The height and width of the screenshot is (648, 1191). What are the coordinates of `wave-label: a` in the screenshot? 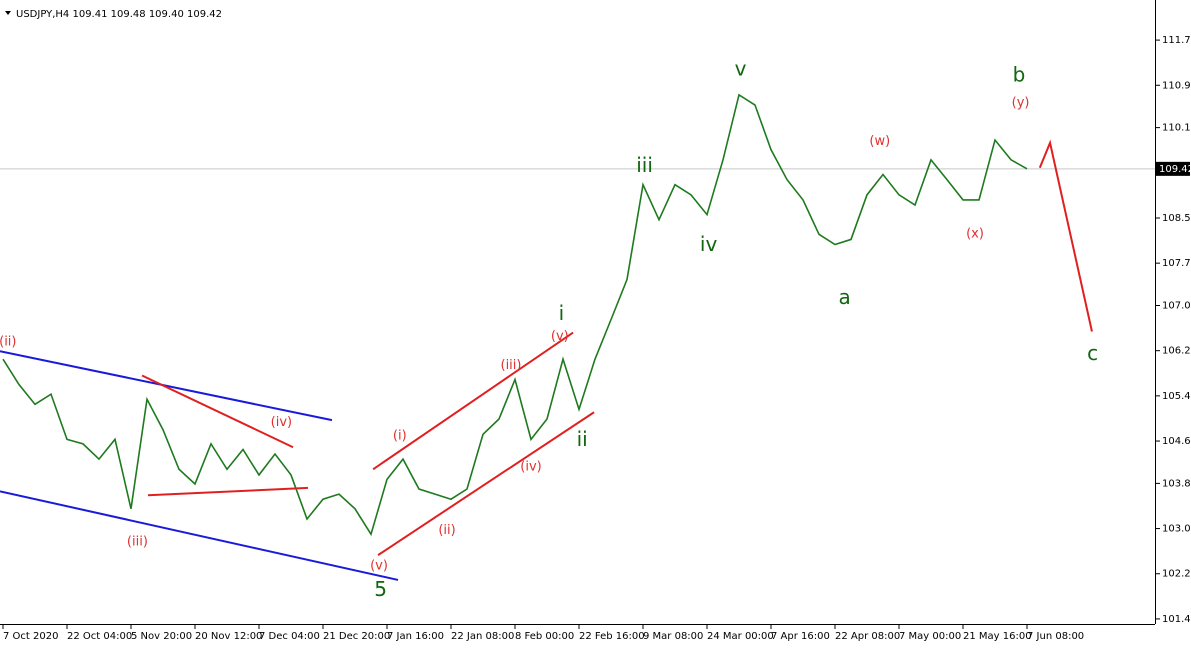 It's located at (844, 297).